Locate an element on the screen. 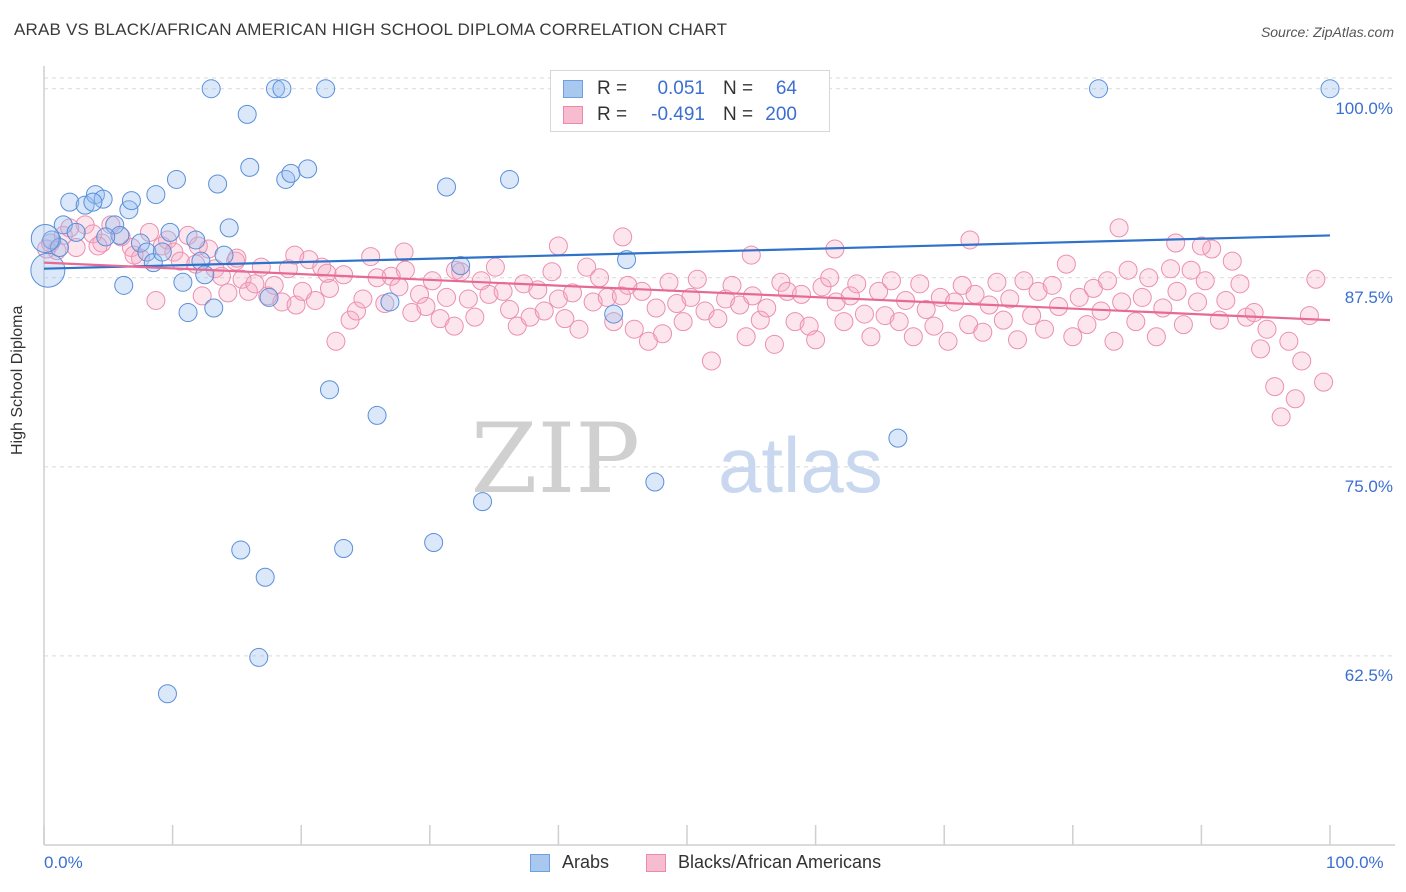 Image resolution: width=1406 pixels, height=892 pixels. legend-row-blacks: R = -0.491 N = 200 is located at coordinates (680, 115).